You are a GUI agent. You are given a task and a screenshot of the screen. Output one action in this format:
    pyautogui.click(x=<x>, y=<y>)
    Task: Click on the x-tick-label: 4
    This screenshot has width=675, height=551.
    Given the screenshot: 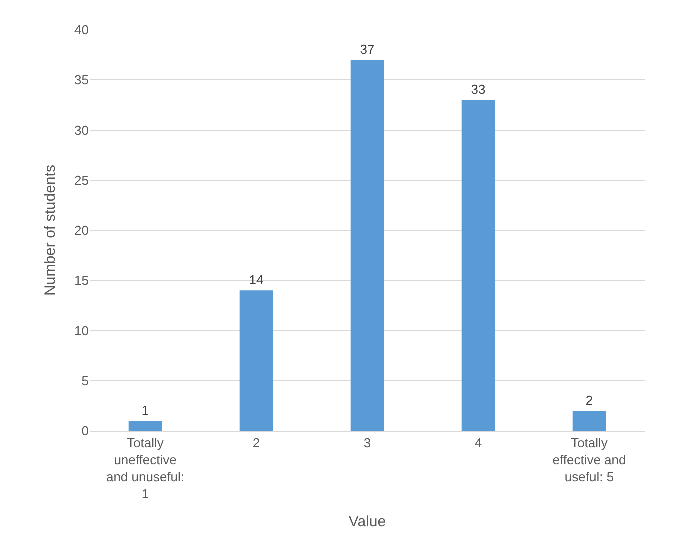 What is the action you would take?
    pyautogui.click(x=478, y=443)
    